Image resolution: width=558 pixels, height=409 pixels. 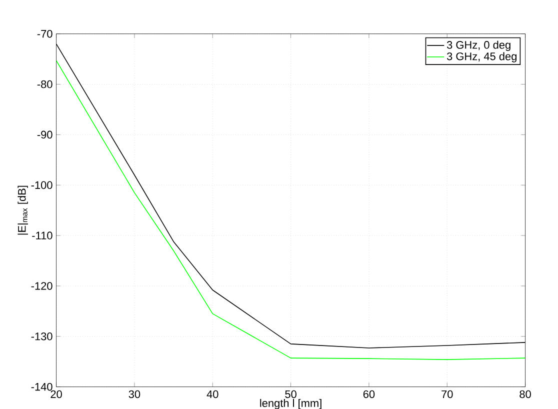 What do you see at coordinates (56, 394) in the screenshot?
I see `x-tick-label: 20` at bounding box center [56, 394].